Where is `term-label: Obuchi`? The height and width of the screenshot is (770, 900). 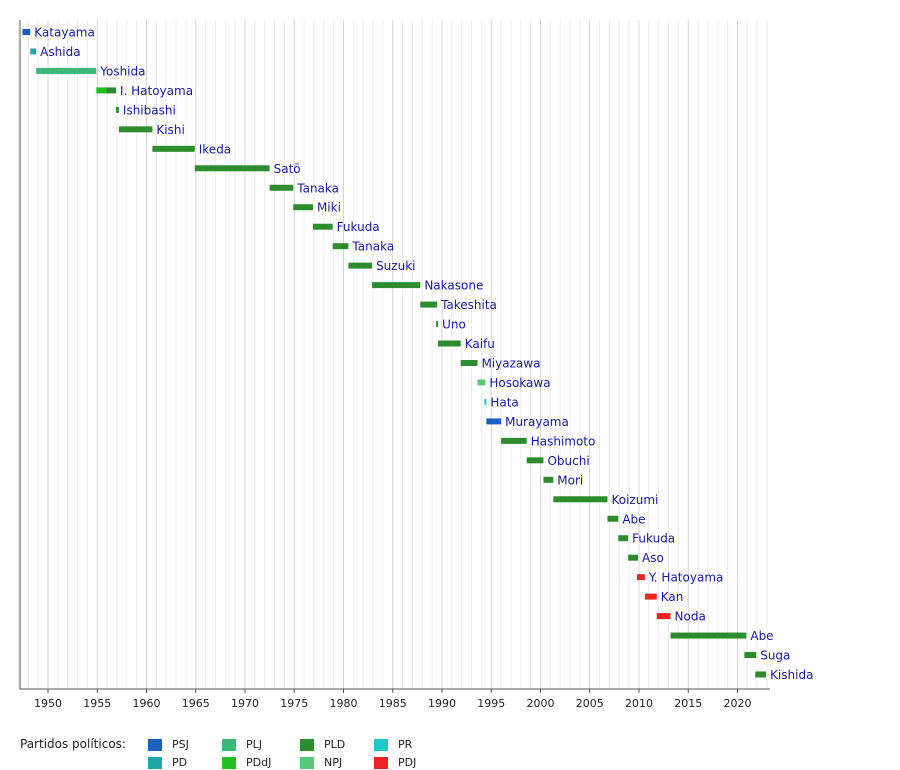
term-label: Obuchi is located at coordinates (568, 461).